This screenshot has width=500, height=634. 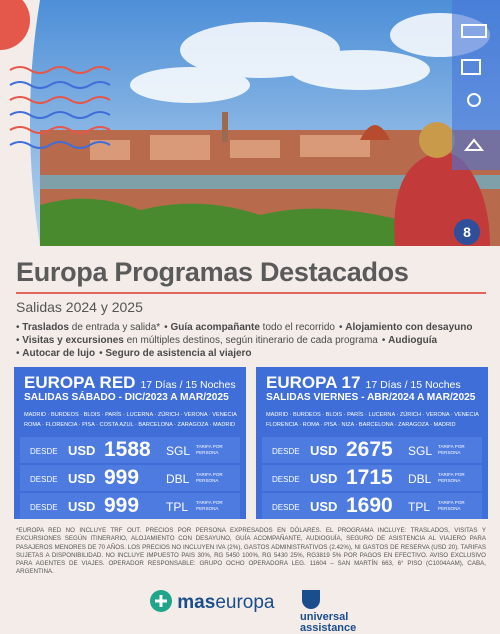 I want to click on feature: Guía acompañante todo el recorrido, so click(x=249, y=327).